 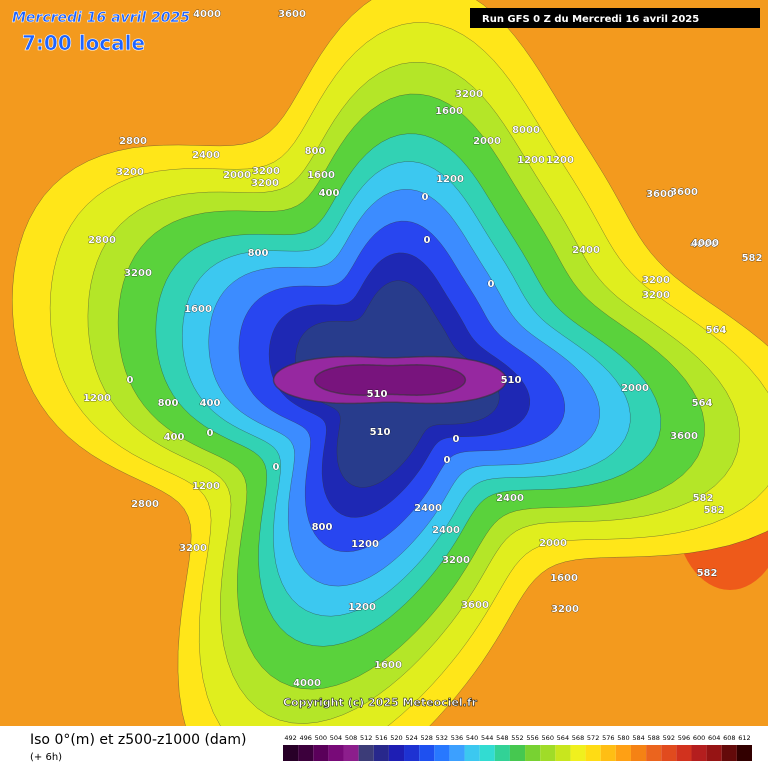 I want to click on scale-label: 532, so click(x=442, y=738).